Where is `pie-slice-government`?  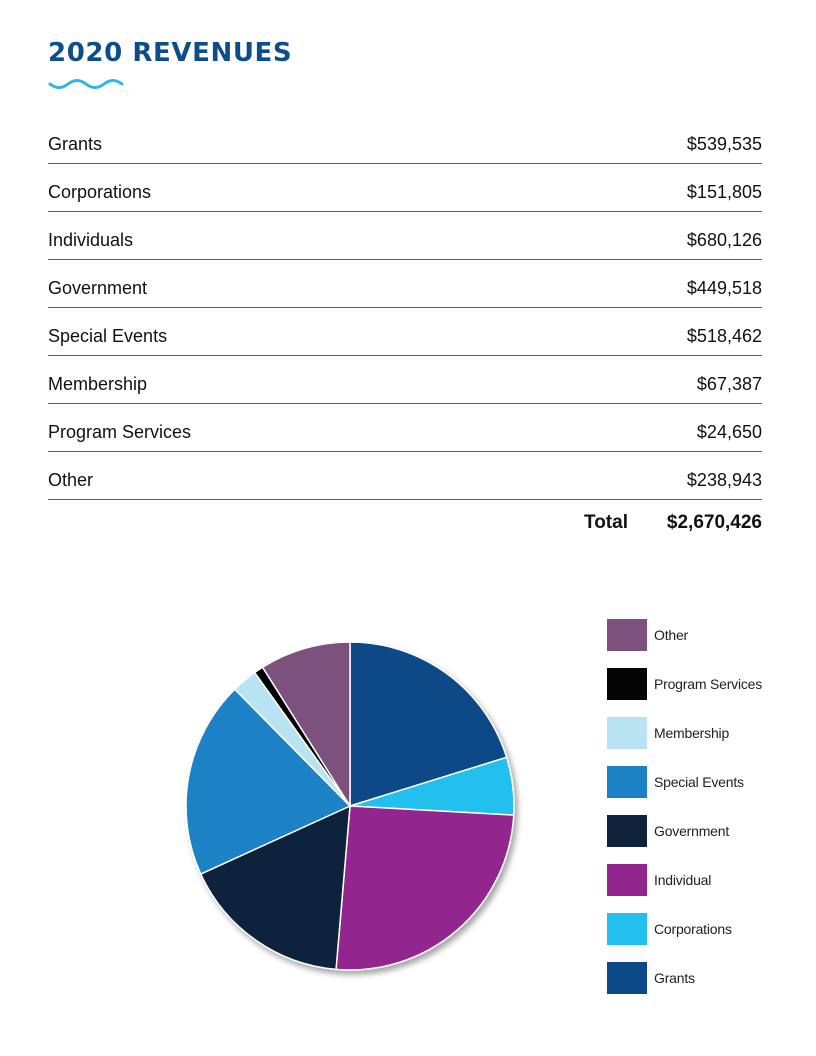
pie-slice-government is located at coordinates (275, 887).